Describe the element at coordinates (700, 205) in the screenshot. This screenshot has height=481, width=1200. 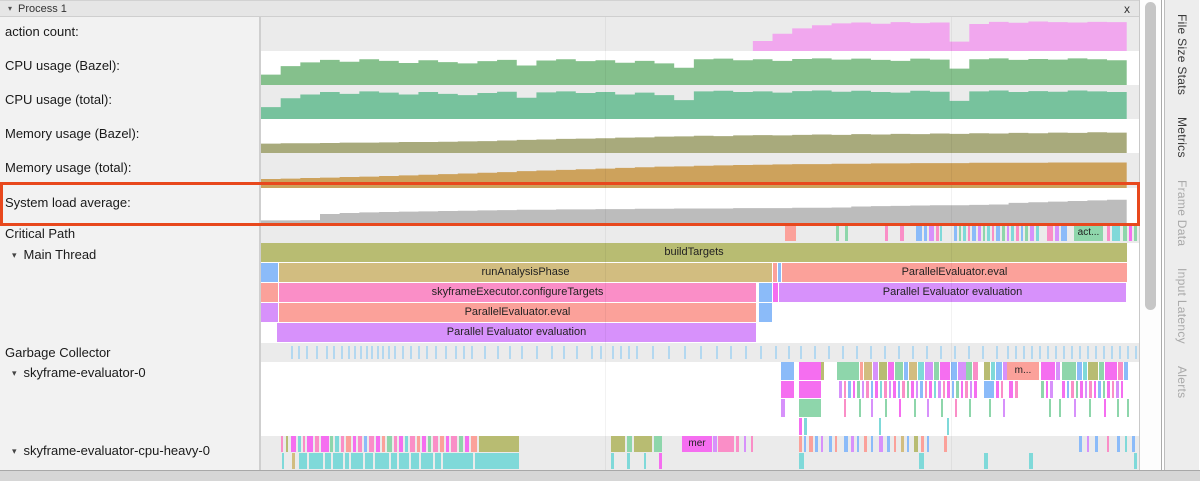
I see `track-system-load-average` at that location.